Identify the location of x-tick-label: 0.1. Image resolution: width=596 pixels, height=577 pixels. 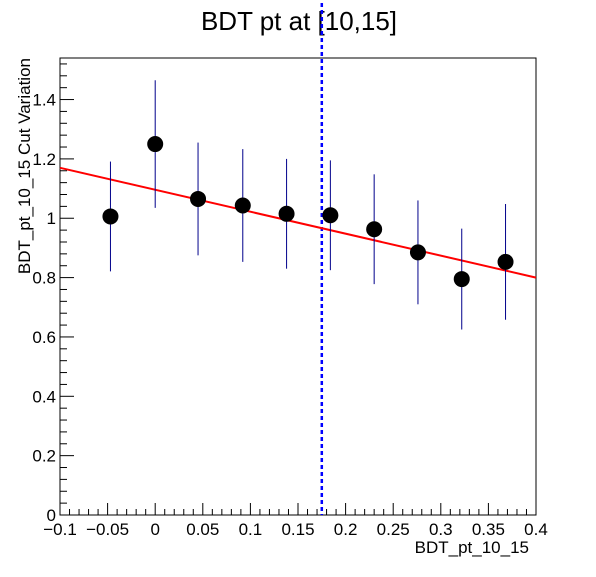
(251, 529).